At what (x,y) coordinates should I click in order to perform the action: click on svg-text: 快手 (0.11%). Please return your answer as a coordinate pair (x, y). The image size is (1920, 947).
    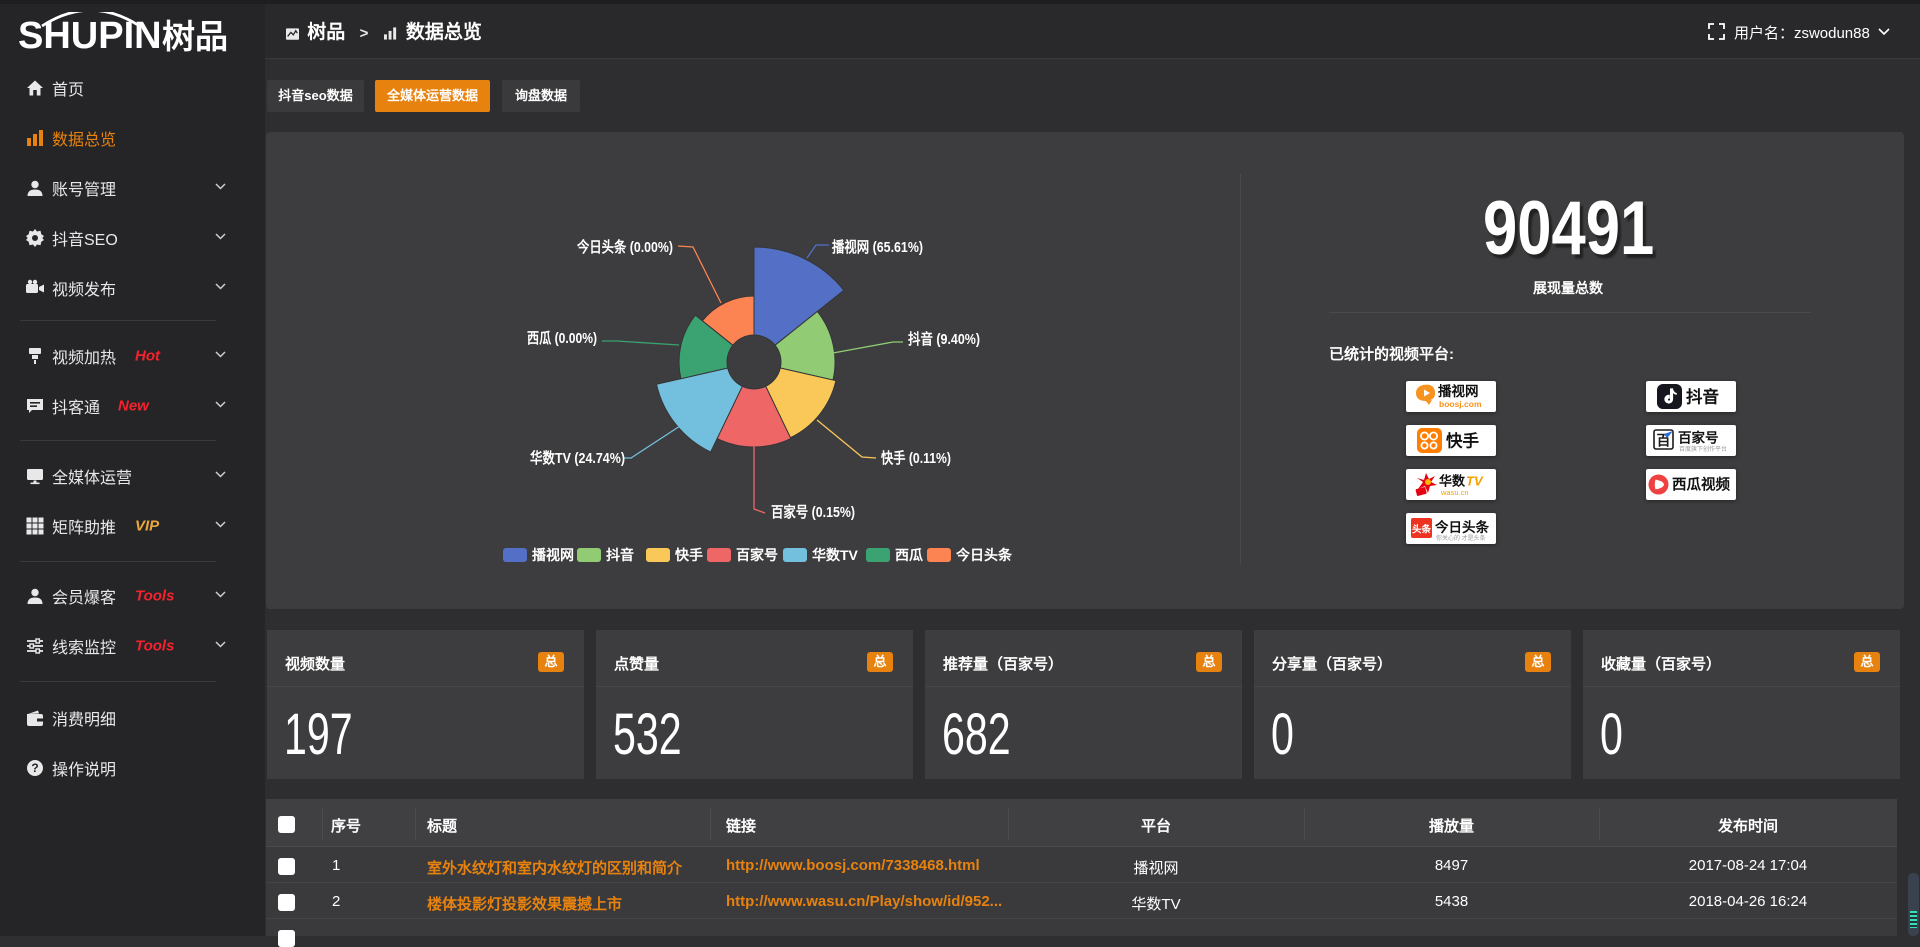
    Looking at the image, I should click on (916, 458).